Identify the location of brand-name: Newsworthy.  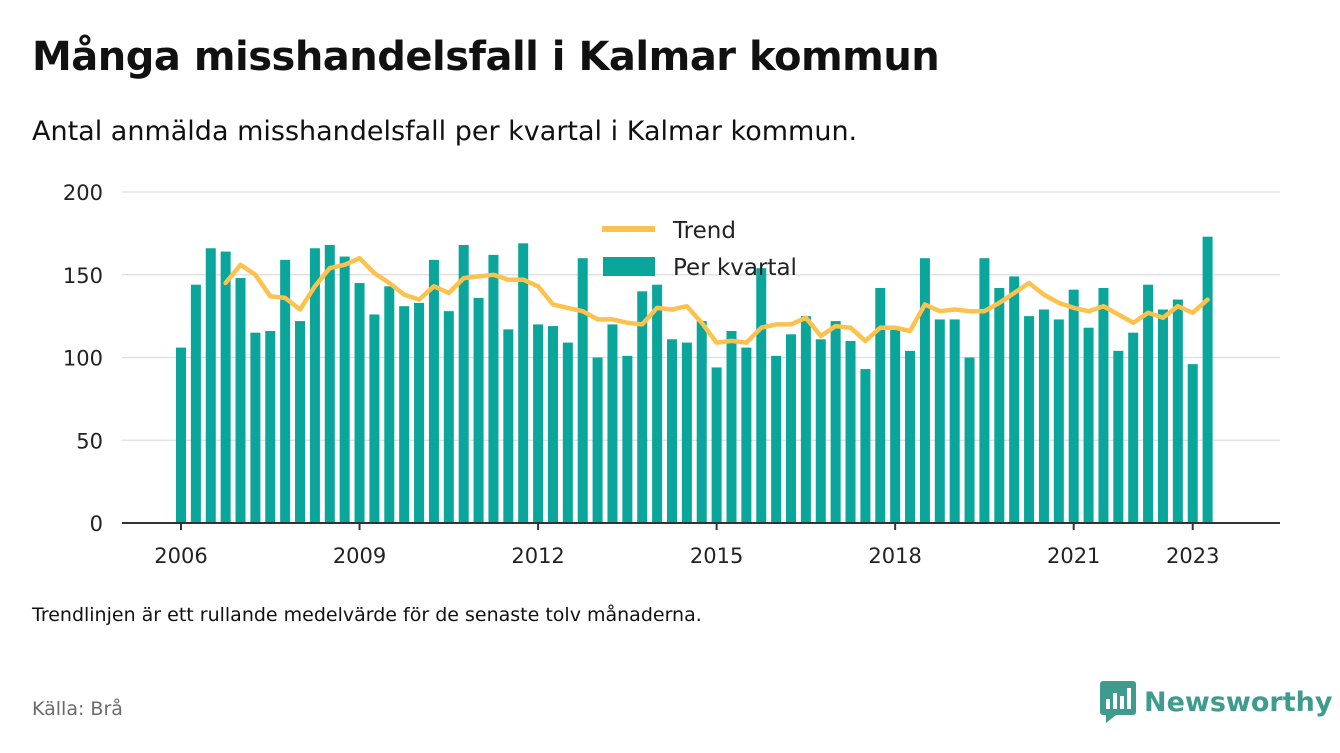
(1238, 702).